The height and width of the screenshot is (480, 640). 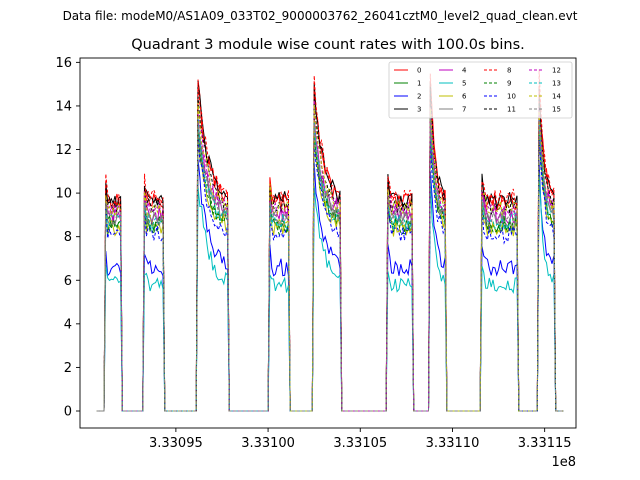 What do you see at coordinates (68, 368) in the screenshot?
I see `y-tick-label: 2` at bounding box center [68, 368].